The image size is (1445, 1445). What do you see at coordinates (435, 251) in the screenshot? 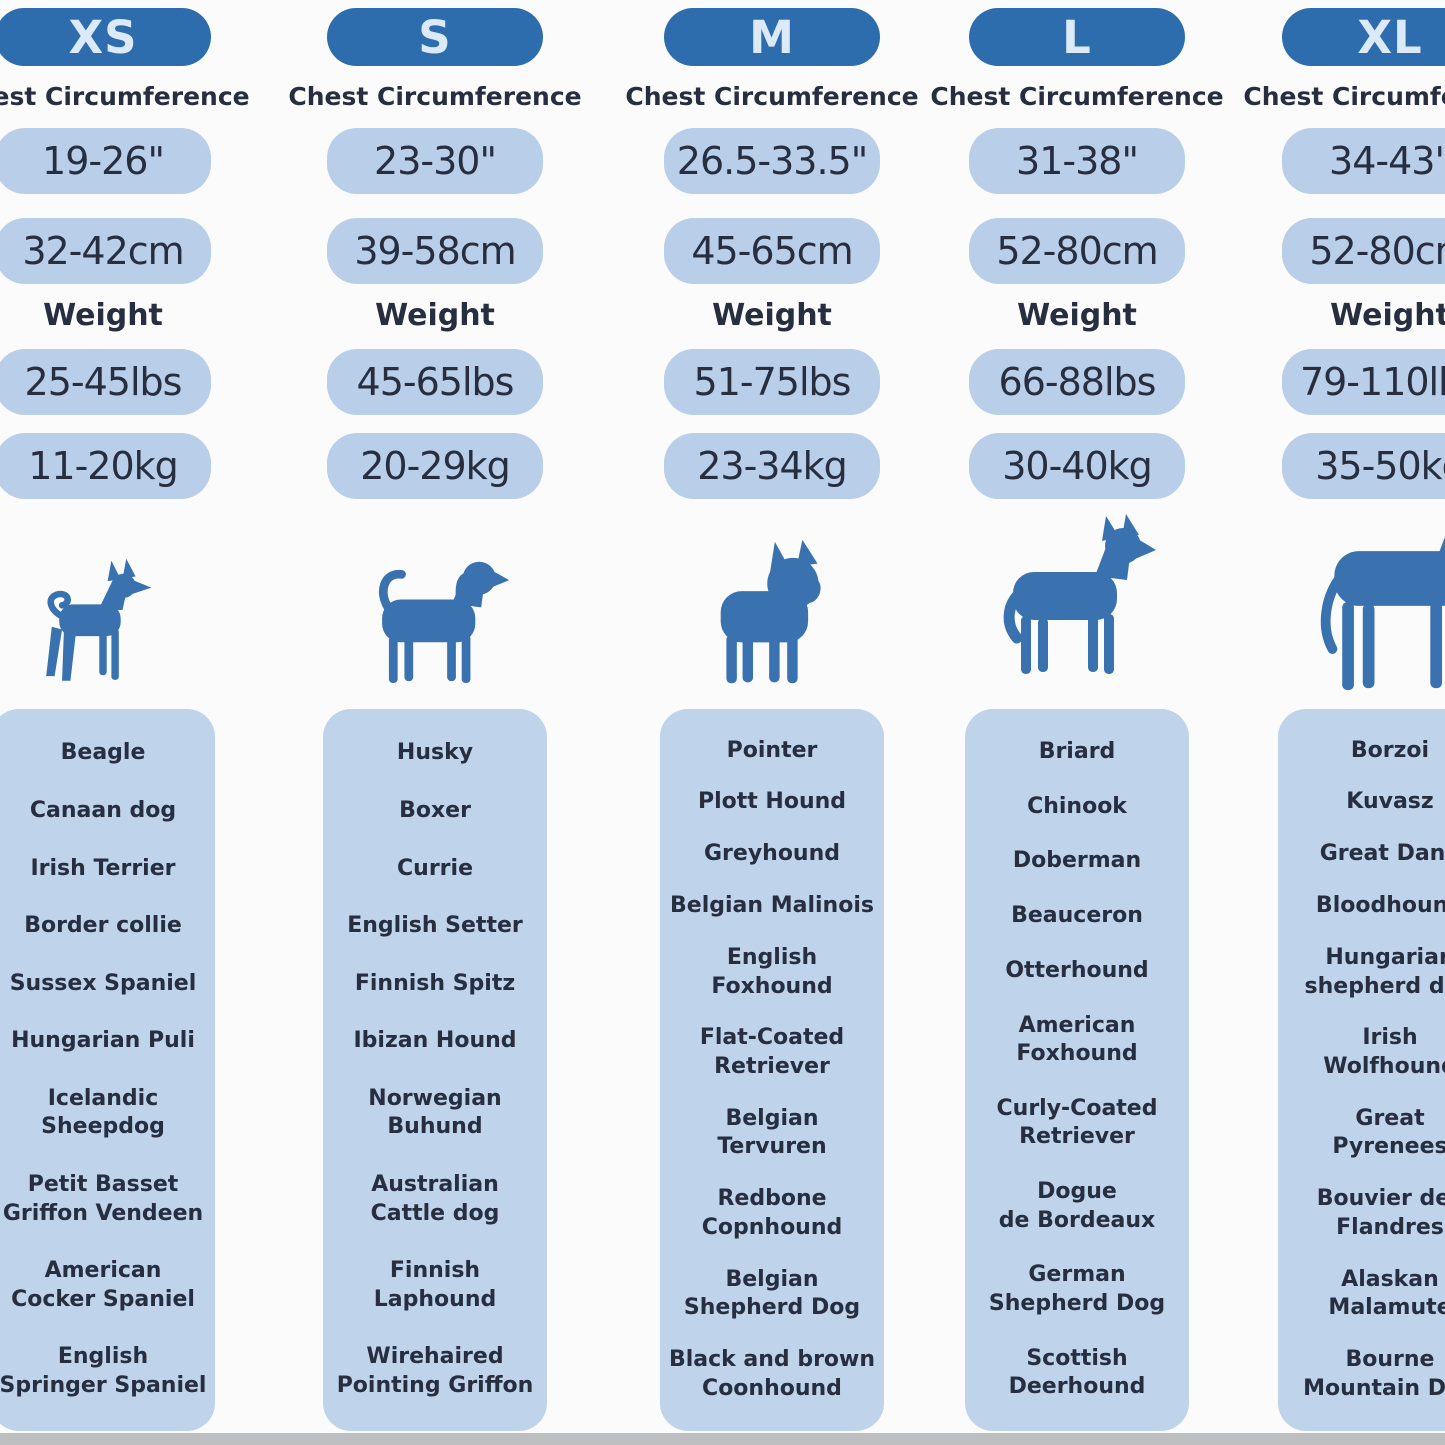
I see `chest-cm-pill: 39-58cm` at bounding box center [435, 251].